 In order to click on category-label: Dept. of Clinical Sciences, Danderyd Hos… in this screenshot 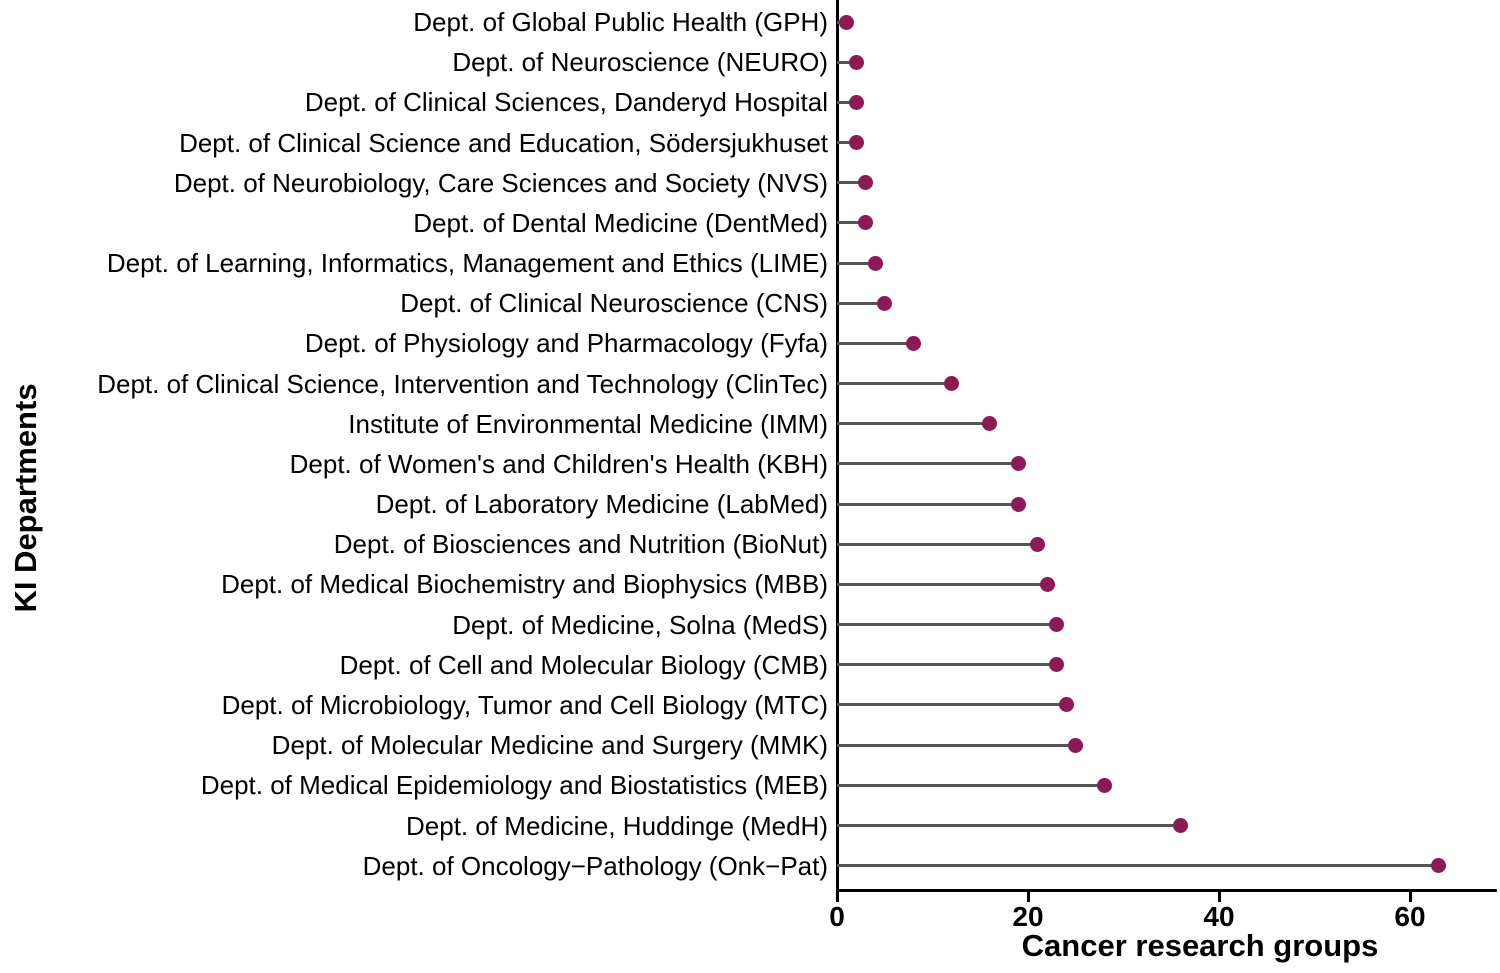, I will do `click(566, 102)`.